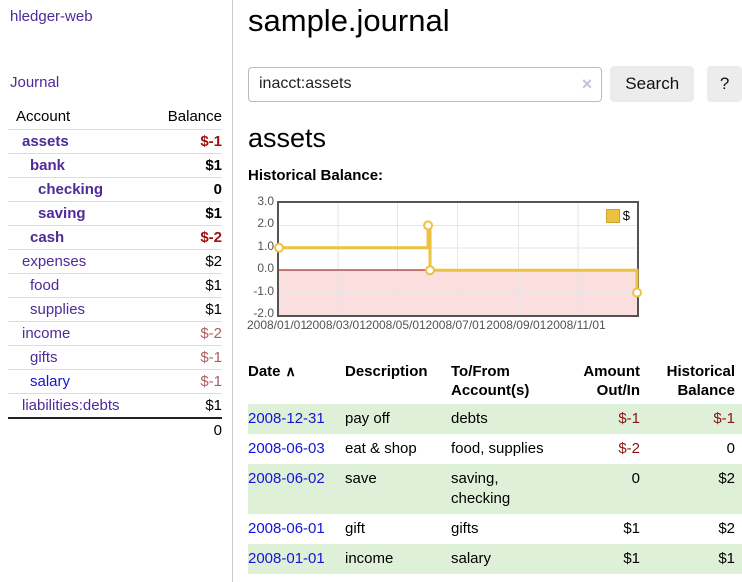 Image resolution: width=742 pixels, height=582 pixels. Describe the element at coordinates (77, 165) in the screenshot. I see `account-name-cell: bank` at that location.